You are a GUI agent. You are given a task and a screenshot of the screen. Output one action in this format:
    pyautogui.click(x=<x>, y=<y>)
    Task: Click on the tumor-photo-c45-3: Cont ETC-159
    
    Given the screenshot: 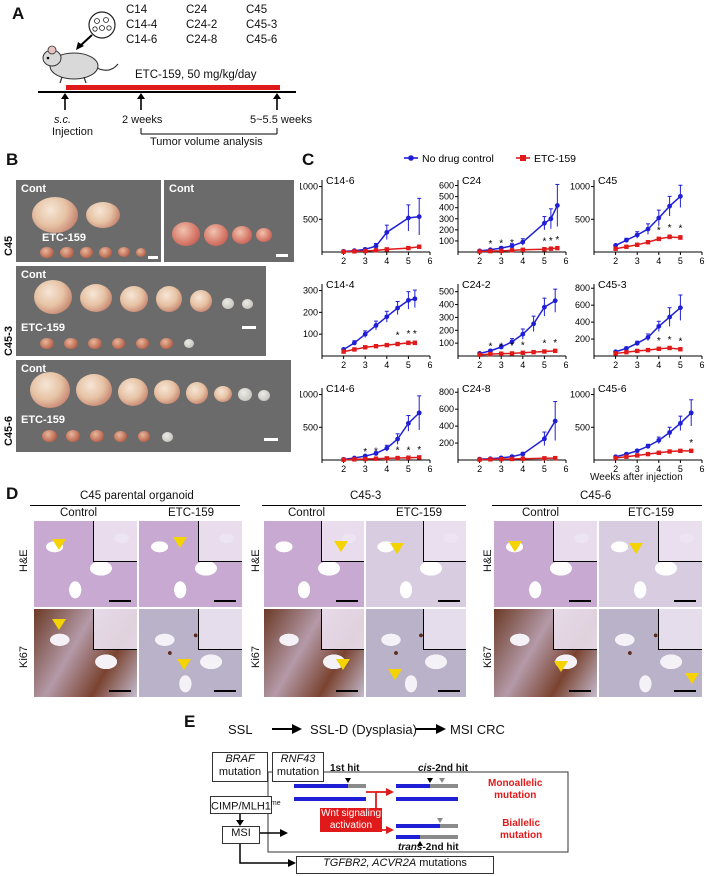 What is the action you would take?
    pyautogui.click(x=141, y=311)
    